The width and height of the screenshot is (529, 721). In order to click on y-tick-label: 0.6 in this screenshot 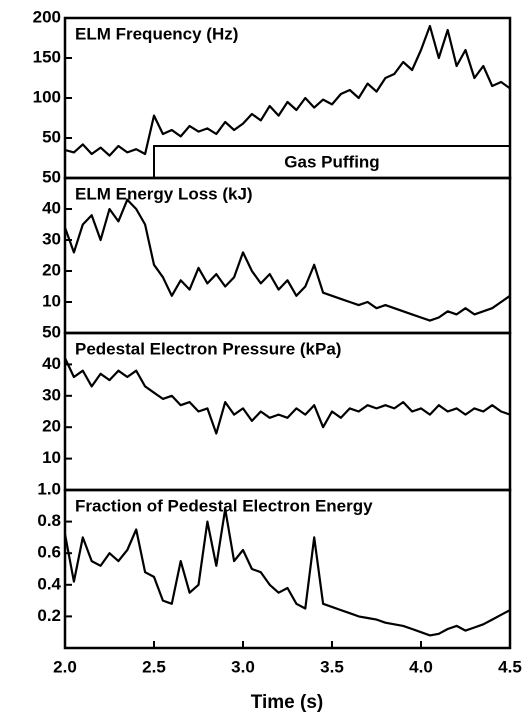, I will do `click(49, 552)`.